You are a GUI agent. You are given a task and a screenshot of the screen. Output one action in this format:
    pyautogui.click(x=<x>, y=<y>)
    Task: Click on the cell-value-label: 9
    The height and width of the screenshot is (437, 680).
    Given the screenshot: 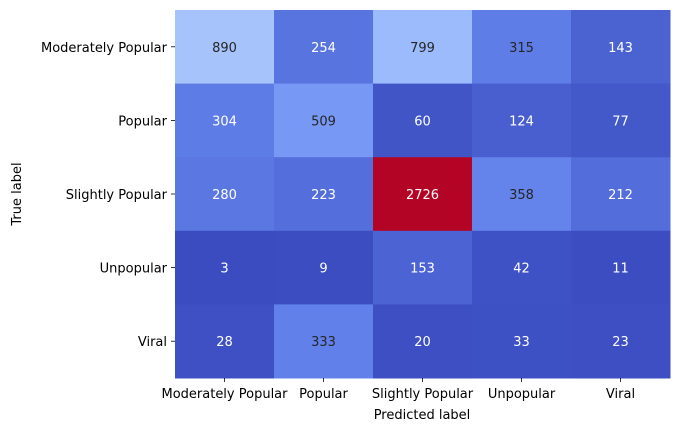 What is the action you would take?
    pyautogui.click(x=323, y=269)
    